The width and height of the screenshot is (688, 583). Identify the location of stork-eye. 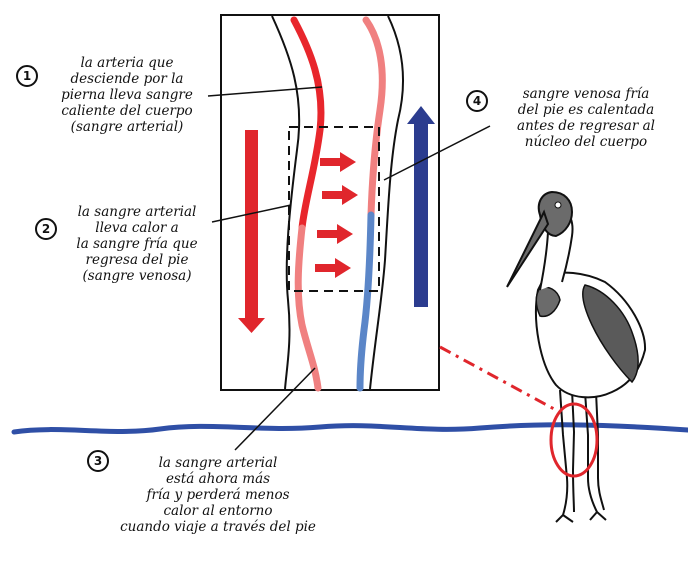
(558, 205).